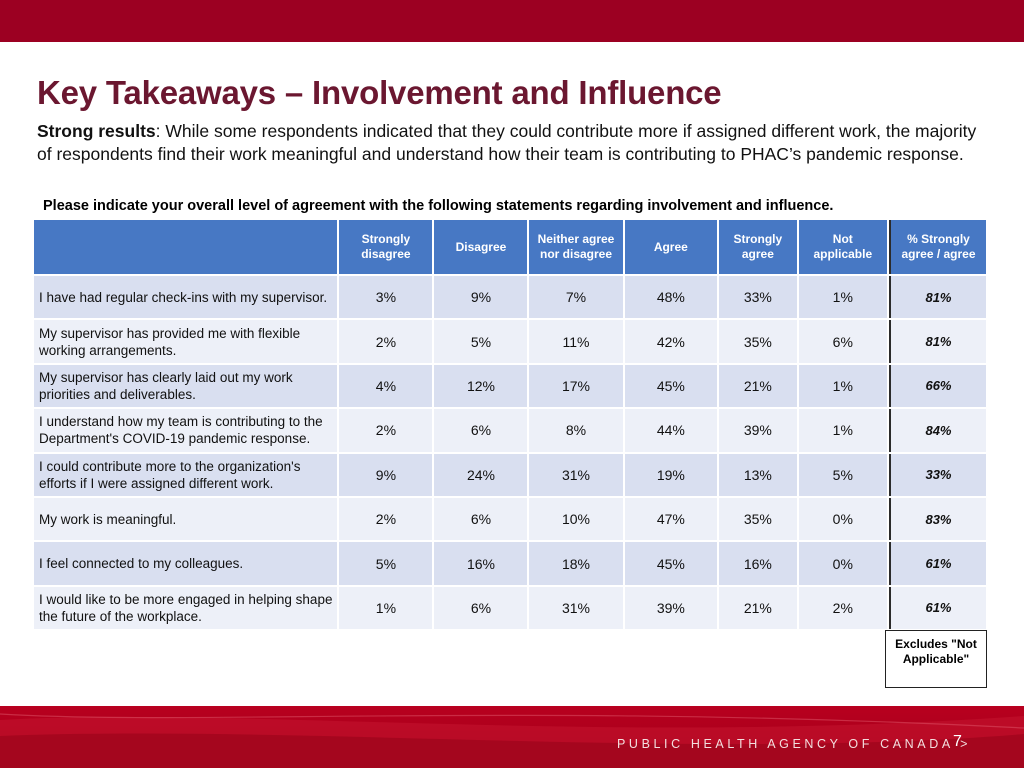 The height and width of the screenshot is (768, 1024). What do you see at coordinates (671, 341) in the screenshot?
I see `row-value-cell: 42%` at bounding box center [671, 341].